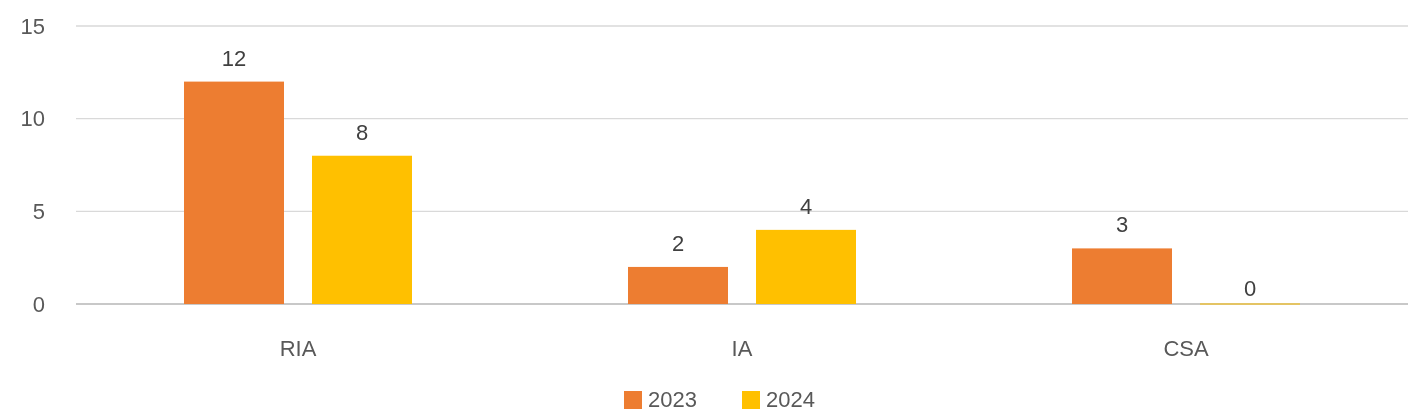 The width and height of the screenshot is (1408, 419). I want to click on x-tick-label: RIA, so click(298, 348).